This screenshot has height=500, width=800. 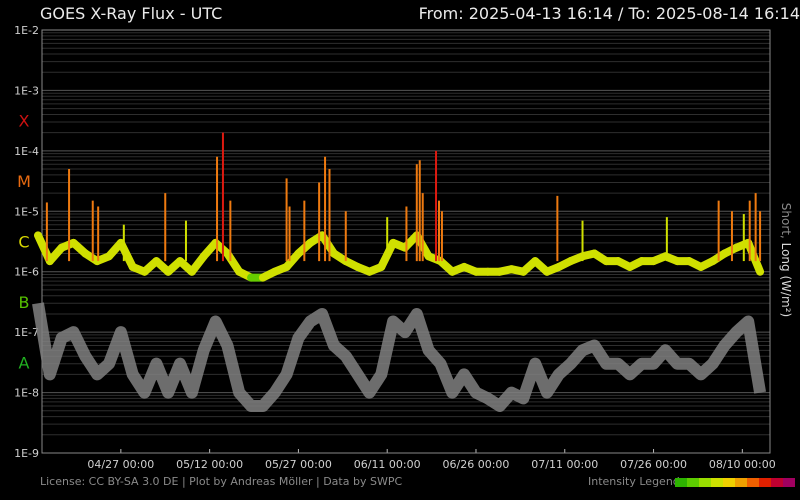 I want to click on y-tick-label: 1E-4, so click(x=26, y=151).